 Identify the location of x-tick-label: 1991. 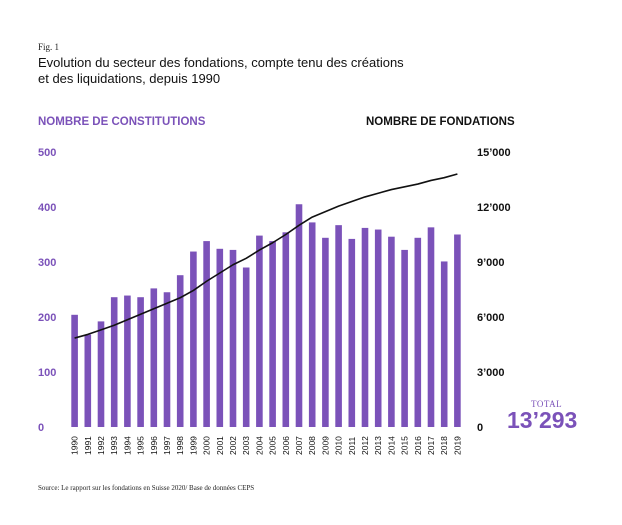
(88, 445).